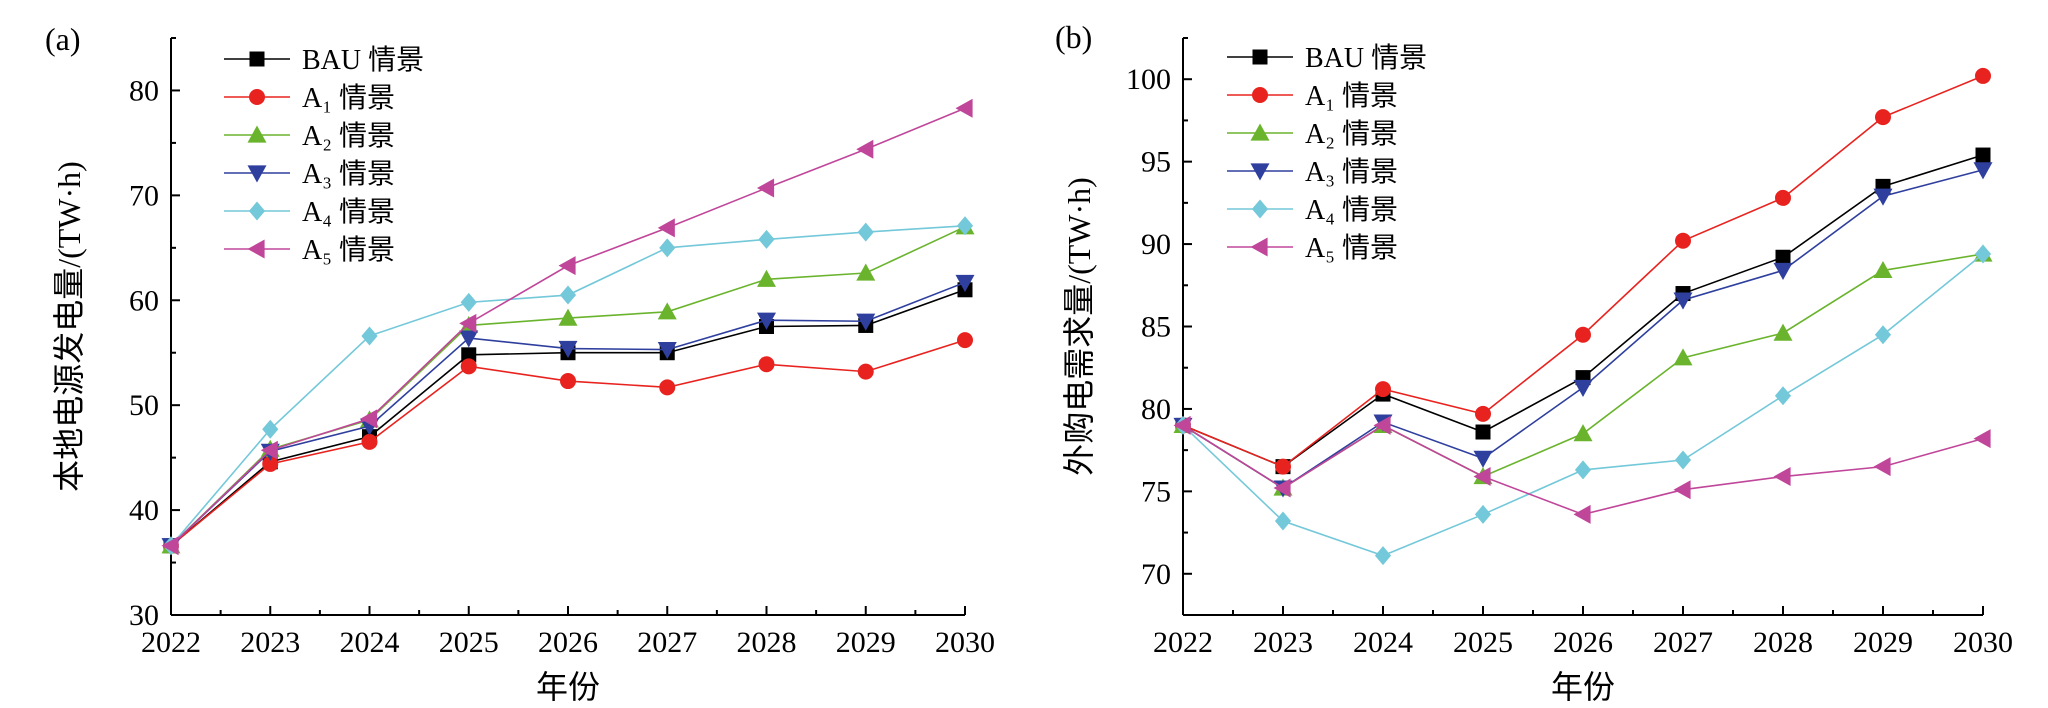 The height and width of the screenshot is (708, 2048). What do you see at coordinates (1483, 642) in the screenshot?
I see `x-tick-label: 2025` at bounding box center [1483, 642].